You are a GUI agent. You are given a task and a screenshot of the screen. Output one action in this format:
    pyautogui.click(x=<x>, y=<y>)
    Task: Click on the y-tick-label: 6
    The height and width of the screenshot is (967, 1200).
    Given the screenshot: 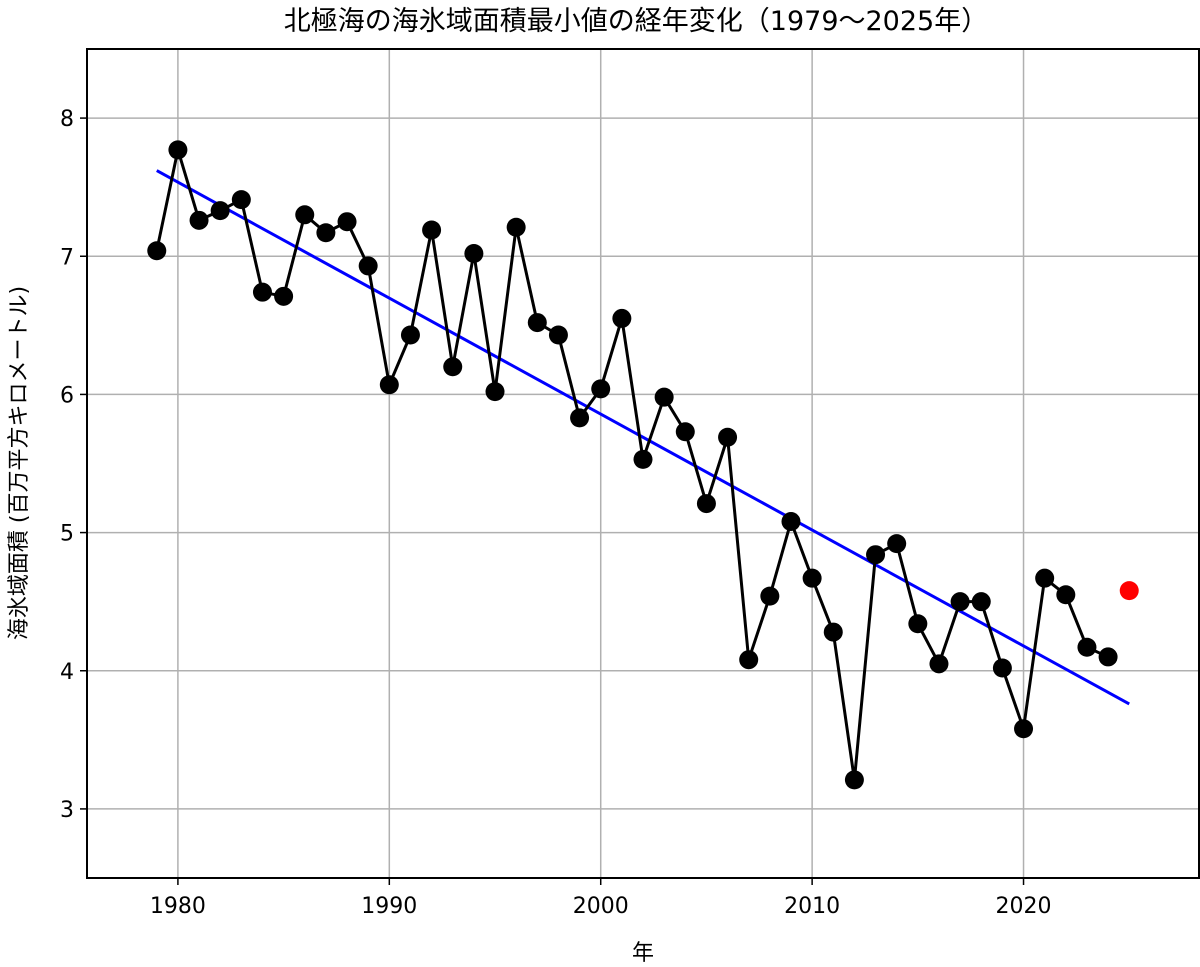 What is the action you would take?
    pyautogui.click(x=67, y=395)
    